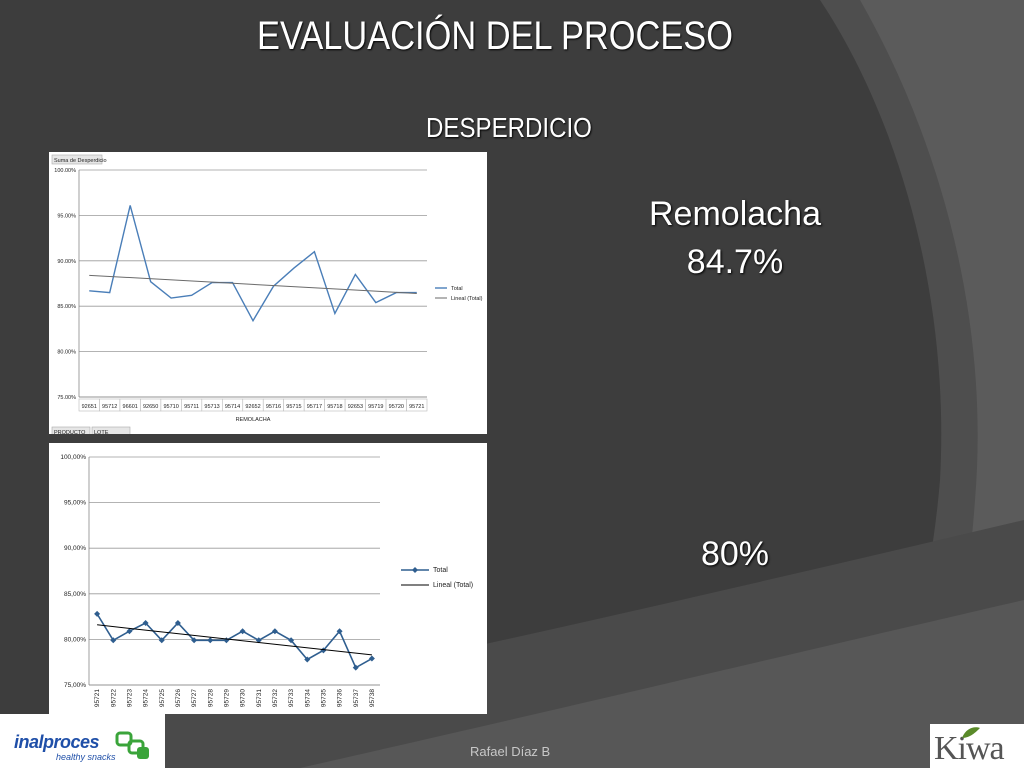 The width and height of the screenshot is (1024, 768). Describe the element at coordinates (259, 698) in the screenshot. I see `c2-xtick-label: 95731` at that location.